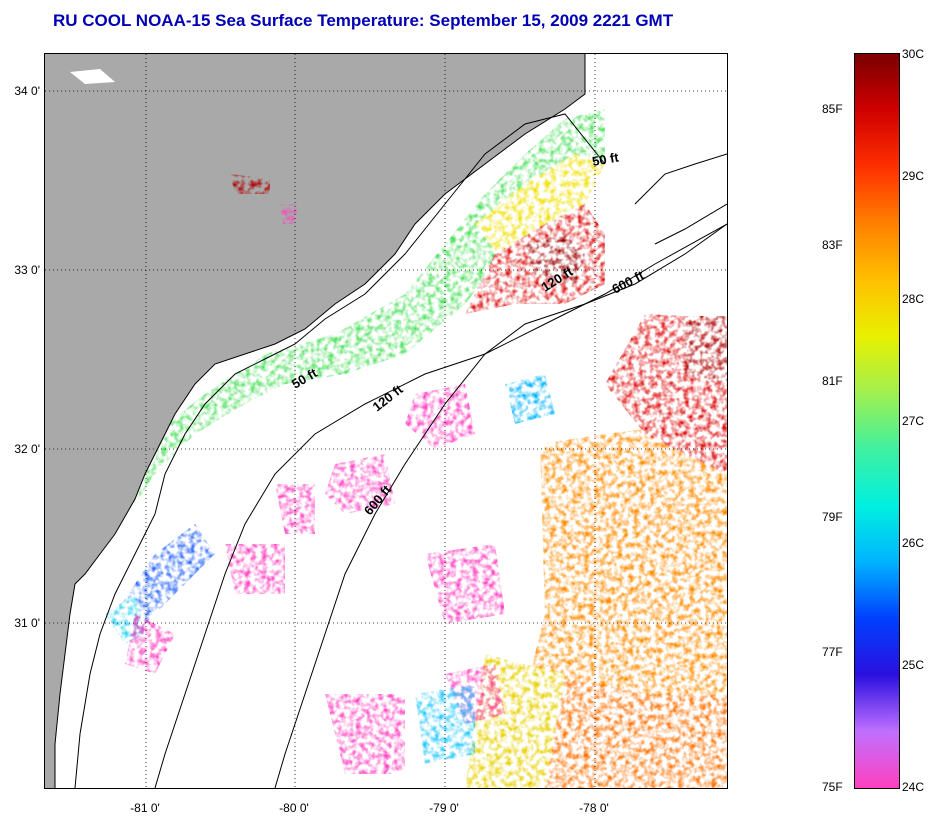 The width and height of the screenshot is (936, 817). Describe the element at coordinates (530, 399) in the screenshot. I see `sst-patch-cyan-mid` at that location.